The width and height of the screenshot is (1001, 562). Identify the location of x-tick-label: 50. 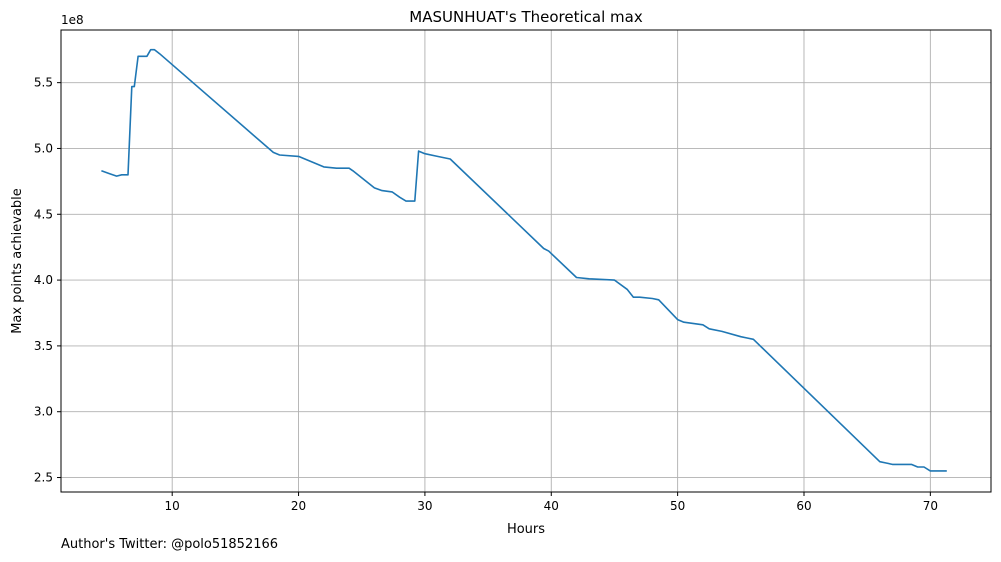
(677, 506).